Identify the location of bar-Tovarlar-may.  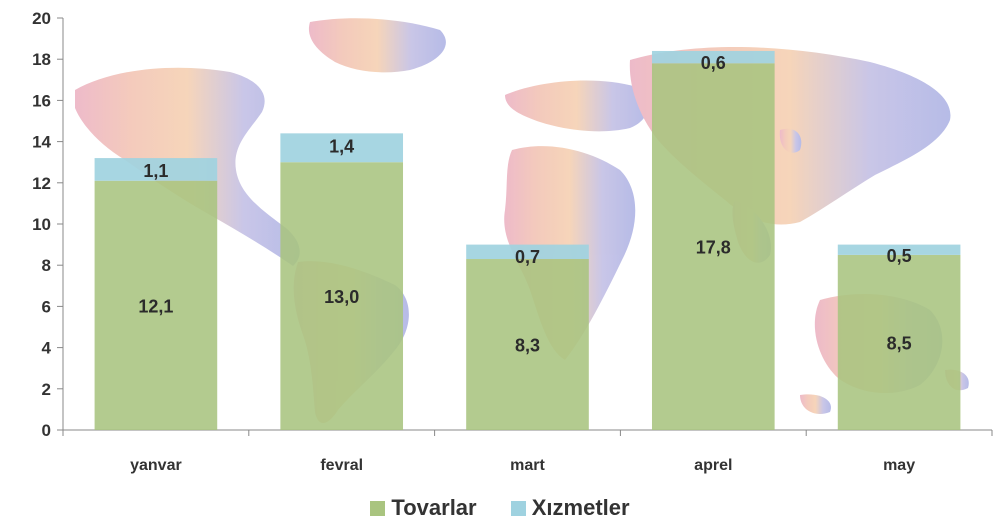
(899, 342).